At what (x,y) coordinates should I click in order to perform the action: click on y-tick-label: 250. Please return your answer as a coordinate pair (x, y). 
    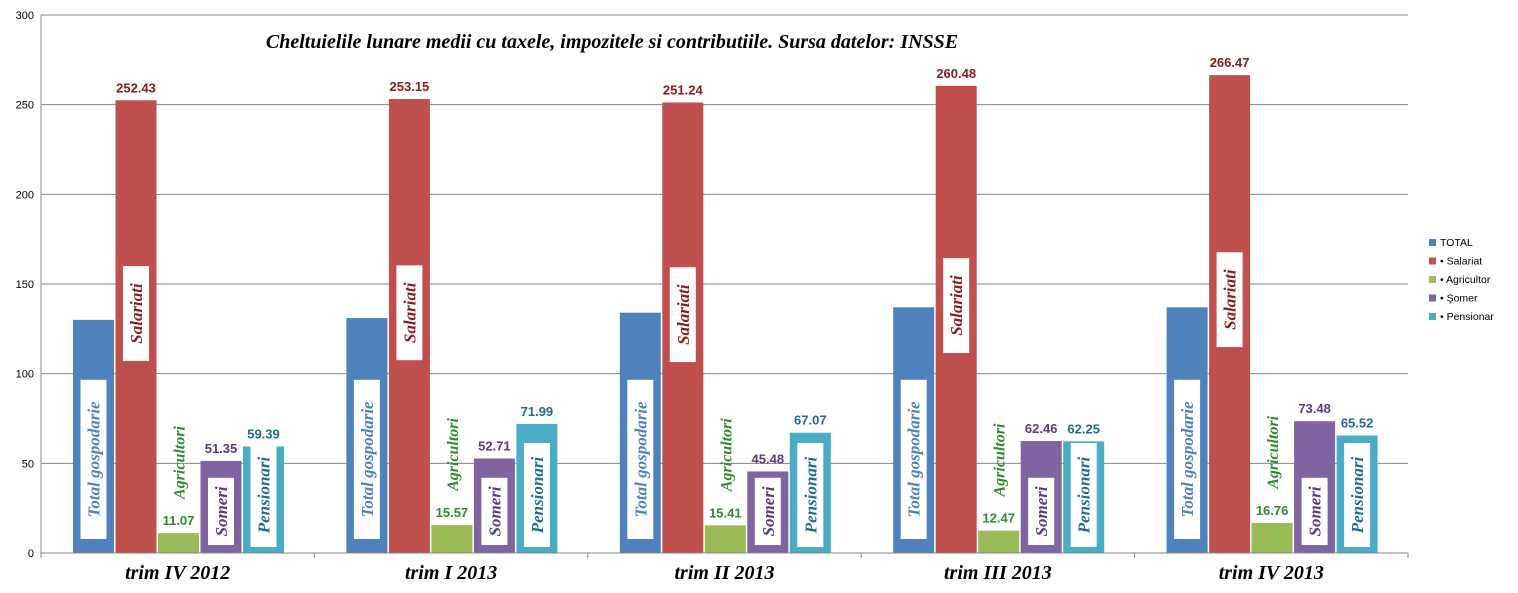
    Looking at the image, I should click on (25, 106).